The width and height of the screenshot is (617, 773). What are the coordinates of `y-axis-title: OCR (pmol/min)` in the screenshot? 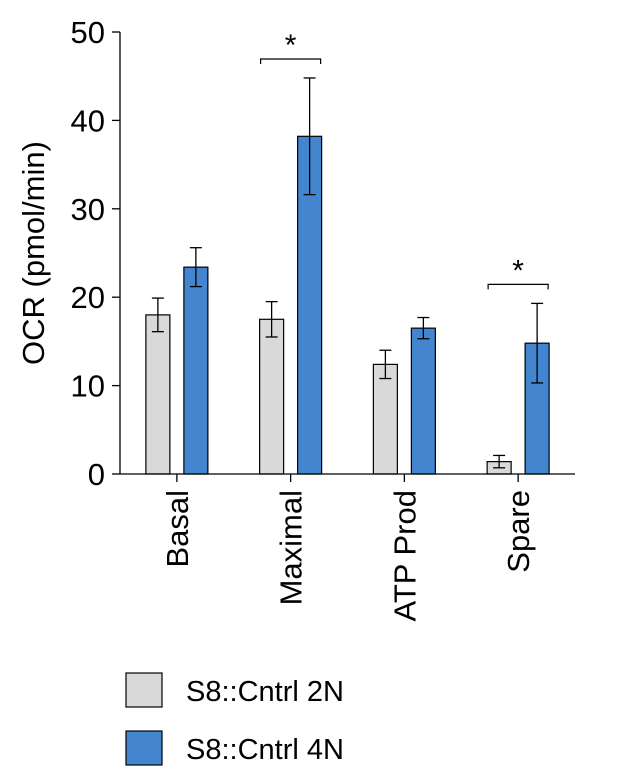 It's located at (33, 253).